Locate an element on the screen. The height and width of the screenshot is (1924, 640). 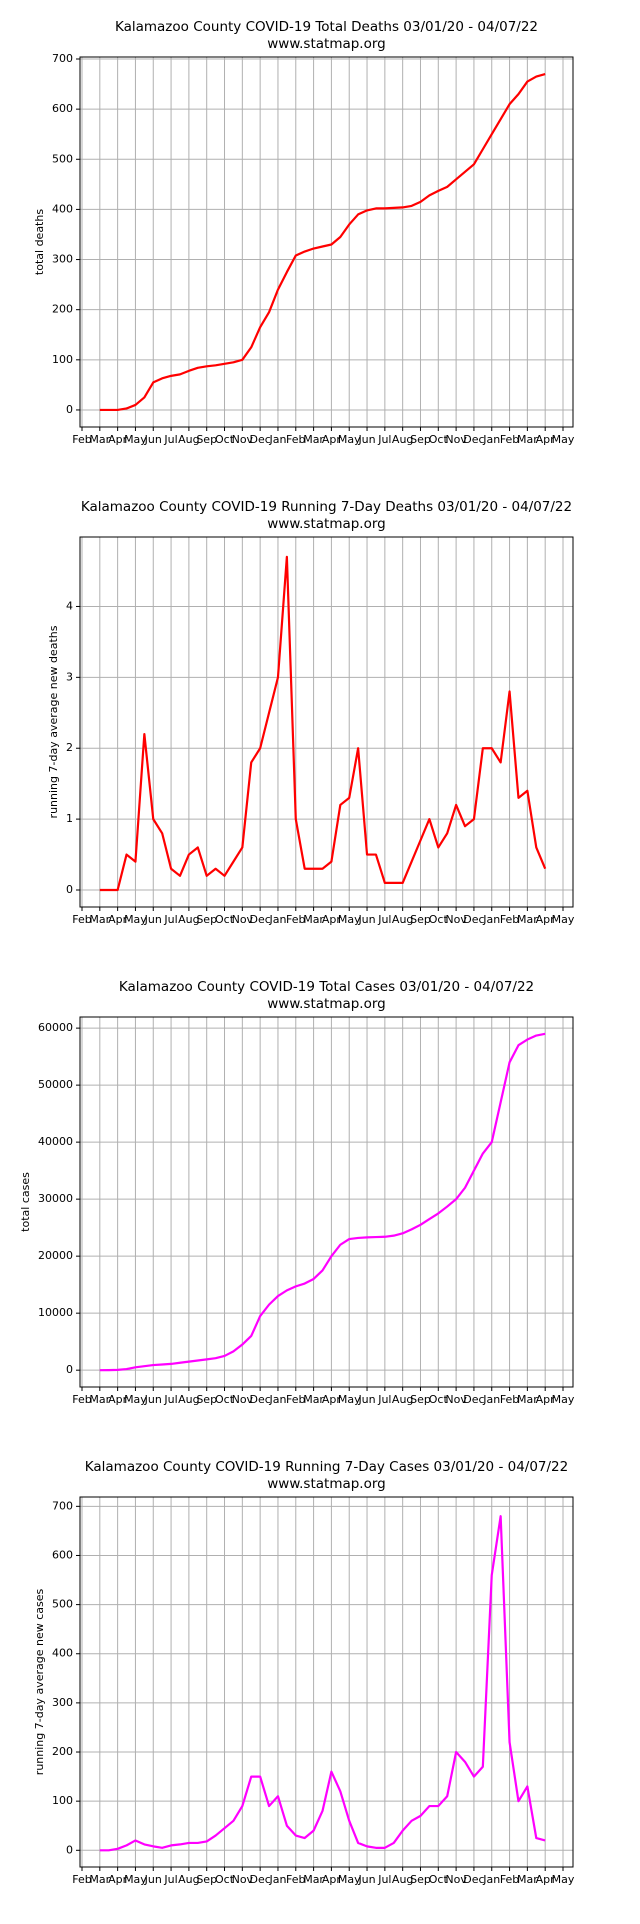
y-tick-label: 1 is located at coordinates (69, 818).